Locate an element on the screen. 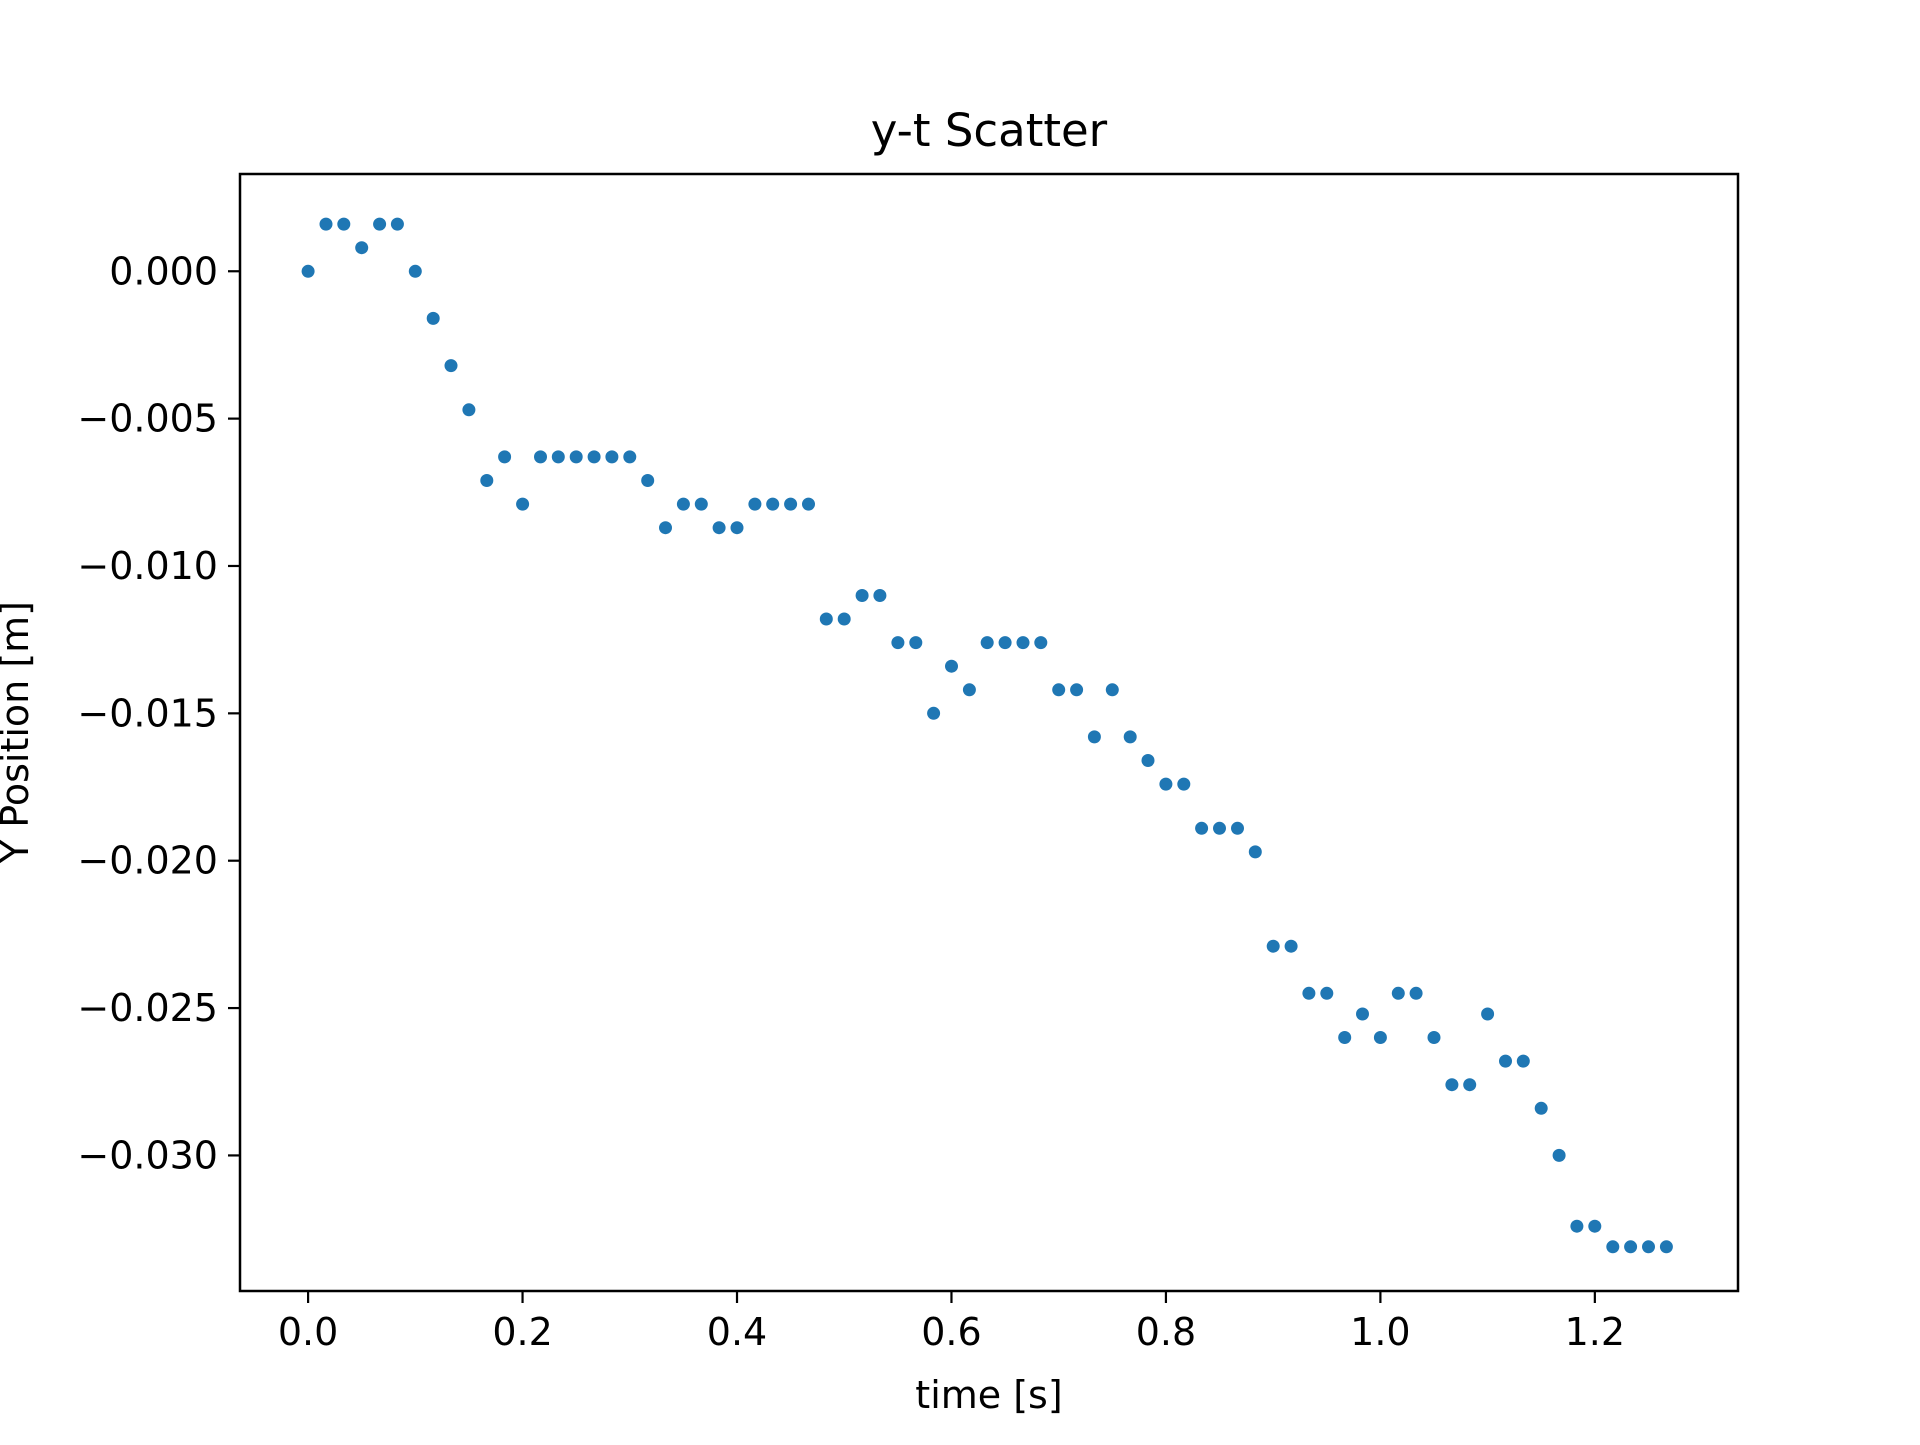 This screenshot has height=1445, width=1920. x-tick-label: 0.4 is located at coordinates (737, 1332).